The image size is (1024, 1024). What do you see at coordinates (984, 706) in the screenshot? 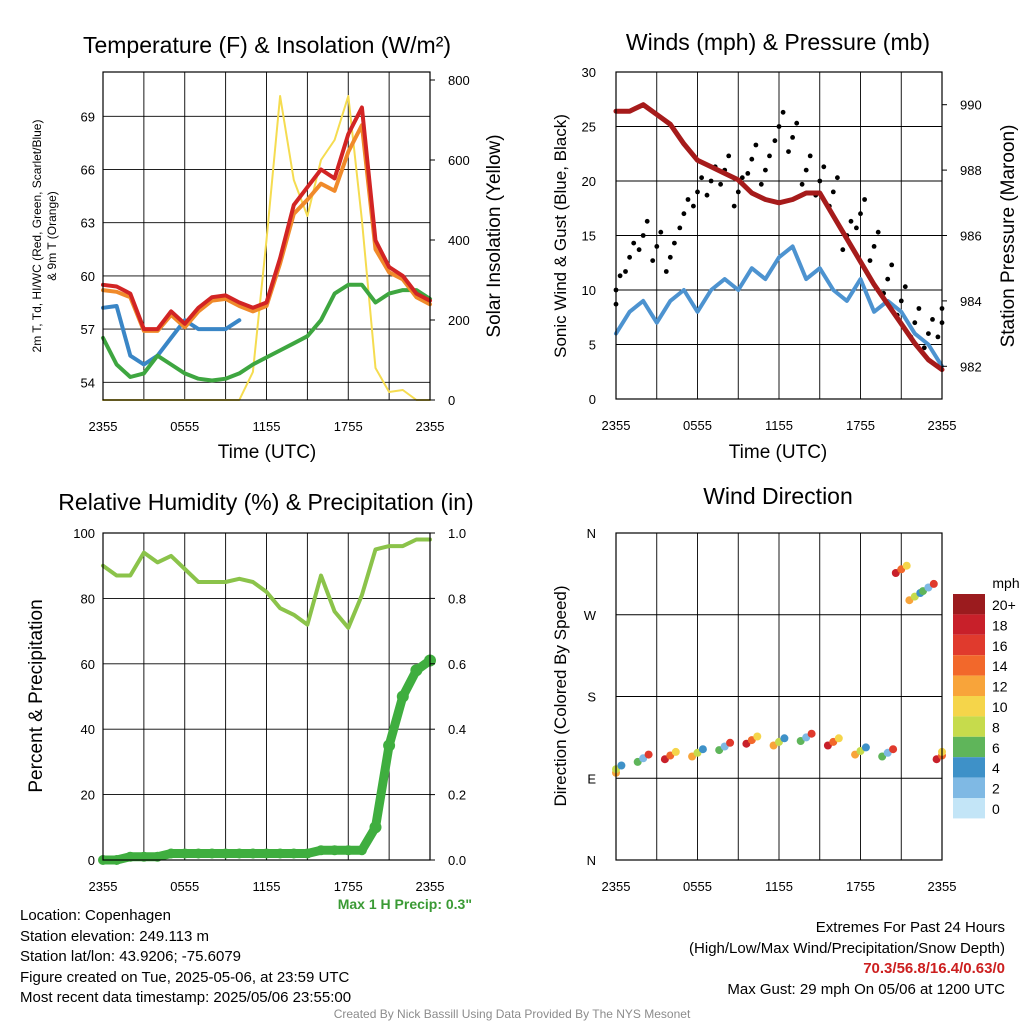
I see `speed-legend: 20+ 18 16 14 12 10 8 6 4 2 0` at bounding box center [984, 706].